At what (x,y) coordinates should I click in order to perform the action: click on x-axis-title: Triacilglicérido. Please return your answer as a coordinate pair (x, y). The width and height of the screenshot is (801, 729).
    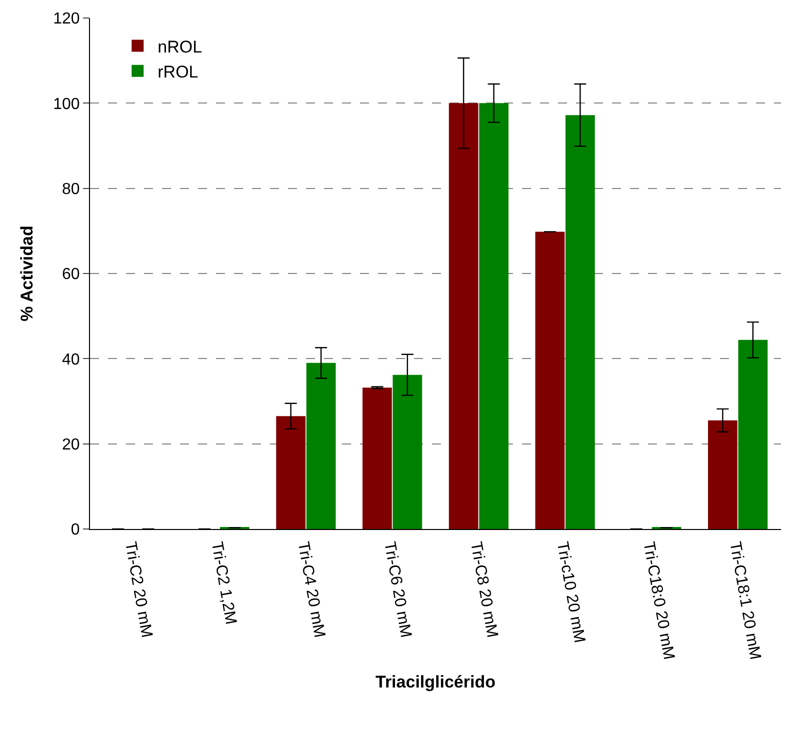
    Looking at the image, I should click on (436, 682).